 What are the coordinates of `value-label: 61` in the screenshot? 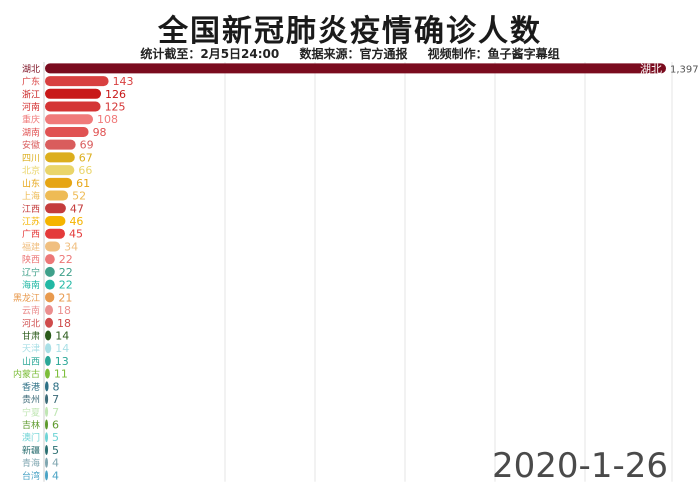 It's located at (83, 183).